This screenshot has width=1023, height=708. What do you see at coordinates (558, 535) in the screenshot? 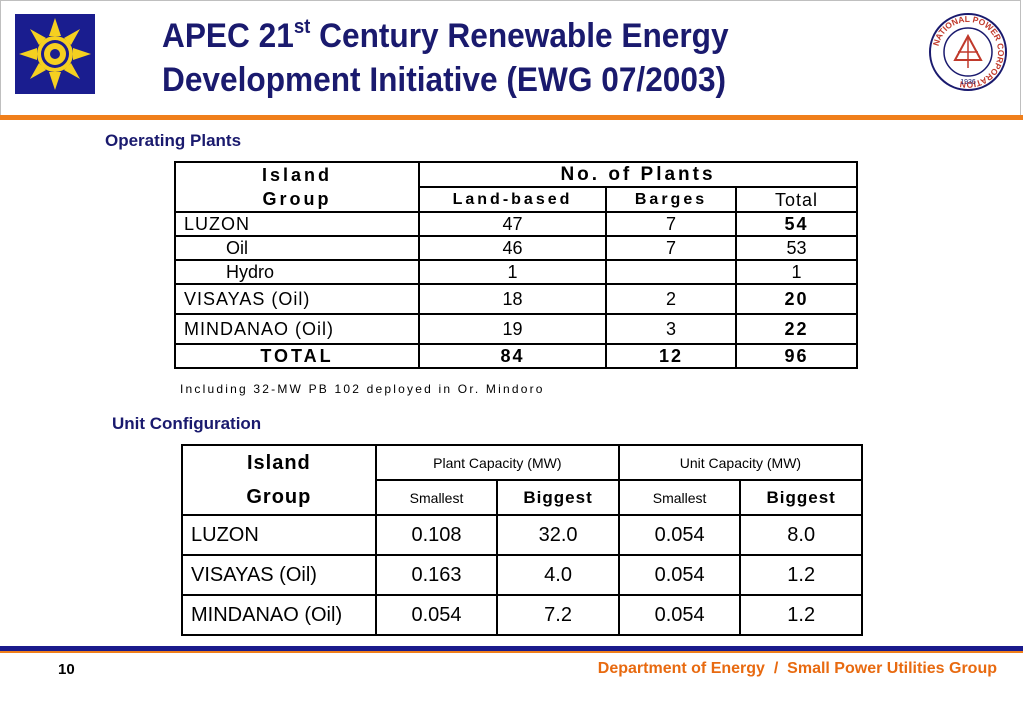
I see `plant-biggest-cell: 32.0` at bounding box center [558, 535].